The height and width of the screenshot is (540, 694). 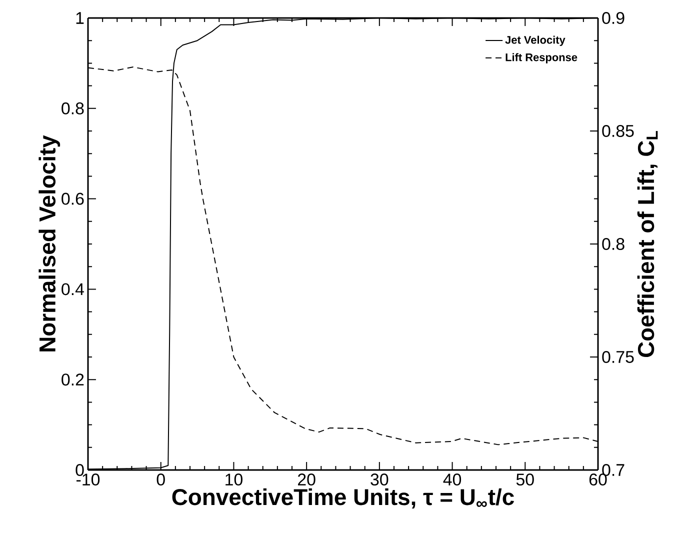 What do you see at coordinates (598, 480) in the screenshot?
I see `x-tick-label: 60` at bounding box center [598, 480].